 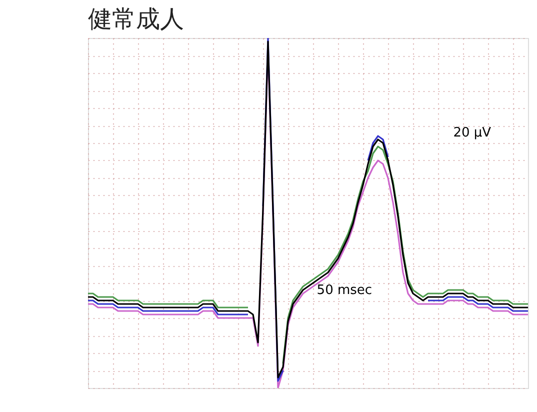 I want to click on annotation: 20 μV, so click(x=472, y=133).